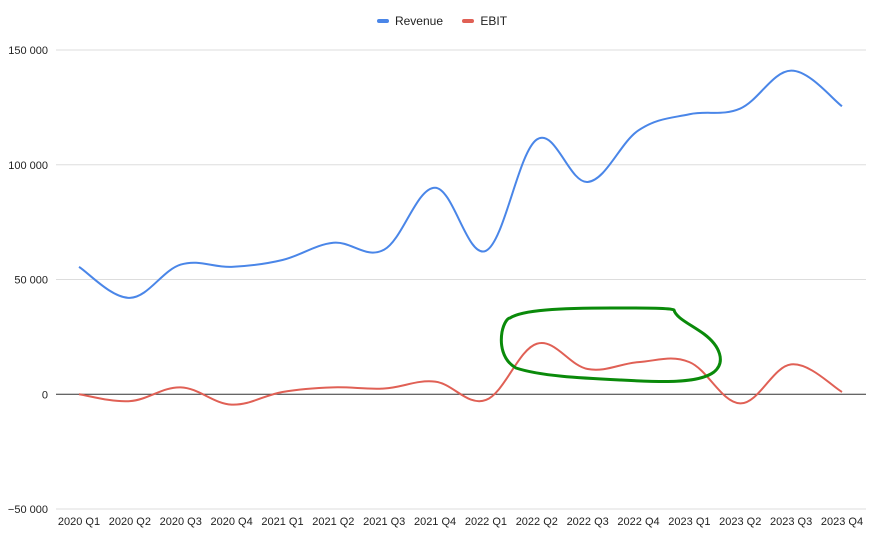 This screenshot has height=544, width=884. I want to click on legend-swatch-ebit, so click(468, 21).